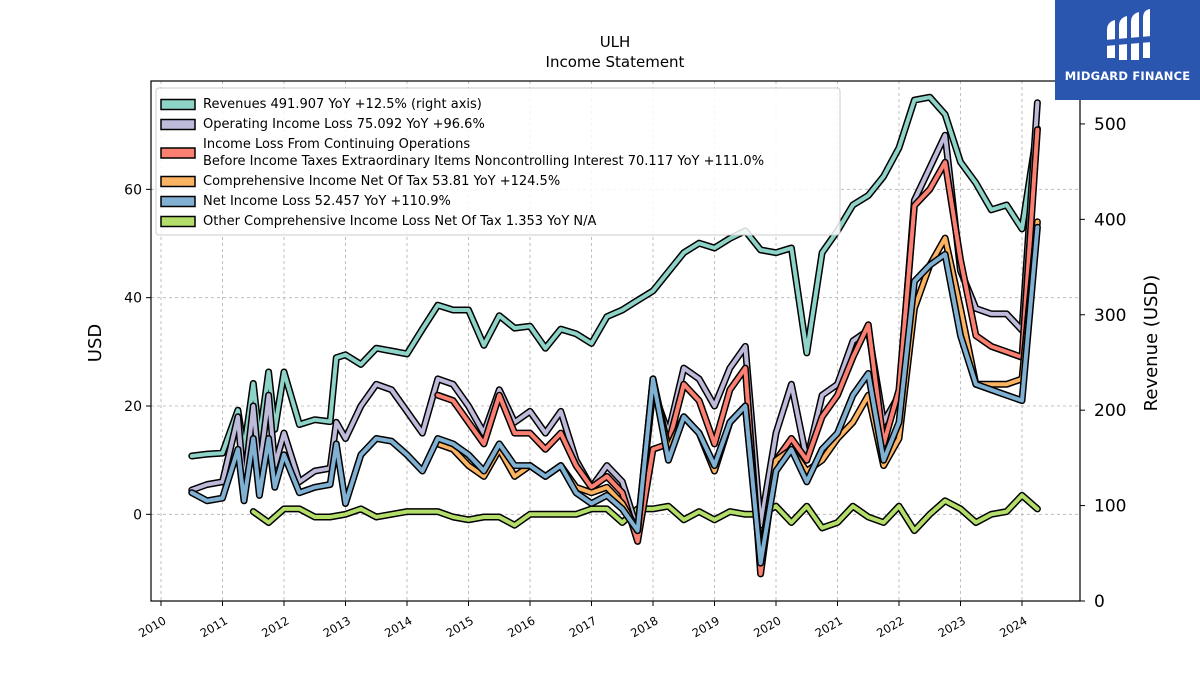  What do you see at coordinates (829, 626) in the screenshot?
I see `x-tick-label: 2021` at bounding box center [829, 626].